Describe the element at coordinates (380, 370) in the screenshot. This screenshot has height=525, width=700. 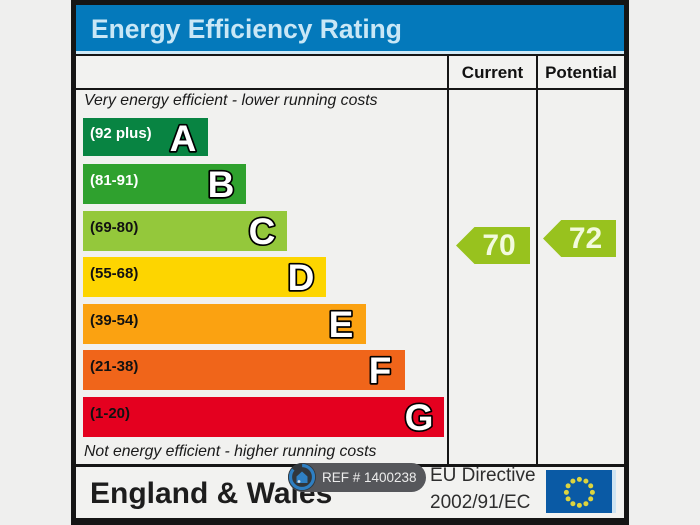
I see `svg-text: F` at that location.